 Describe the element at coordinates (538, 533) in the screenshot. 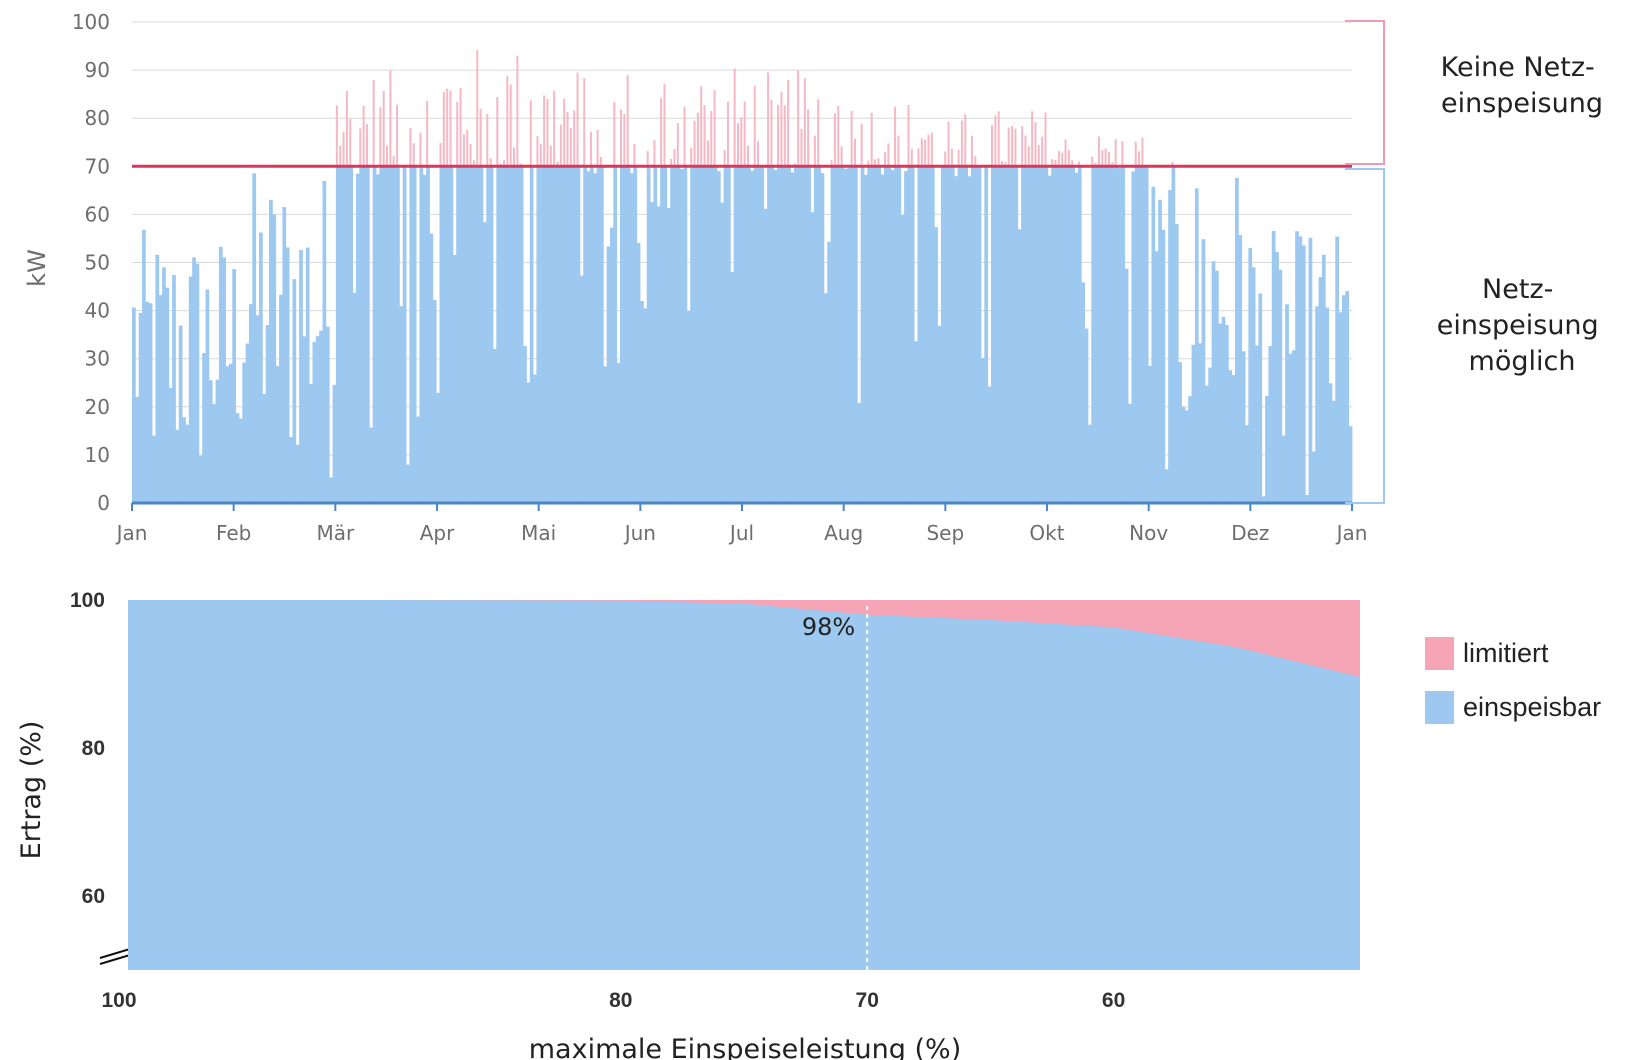

I see `top-x-tick-label: Mai` at that location.